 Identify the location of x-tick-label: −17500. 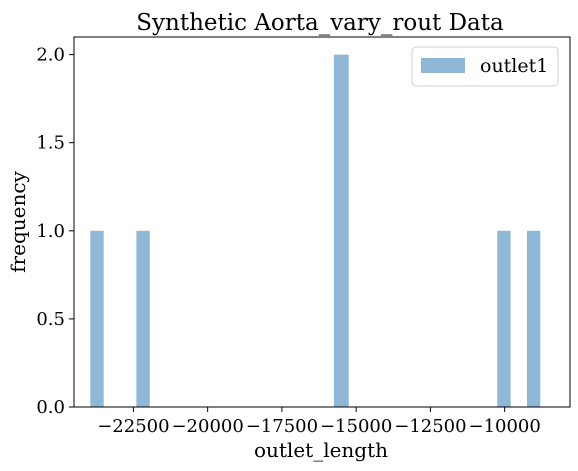
(282, 426).